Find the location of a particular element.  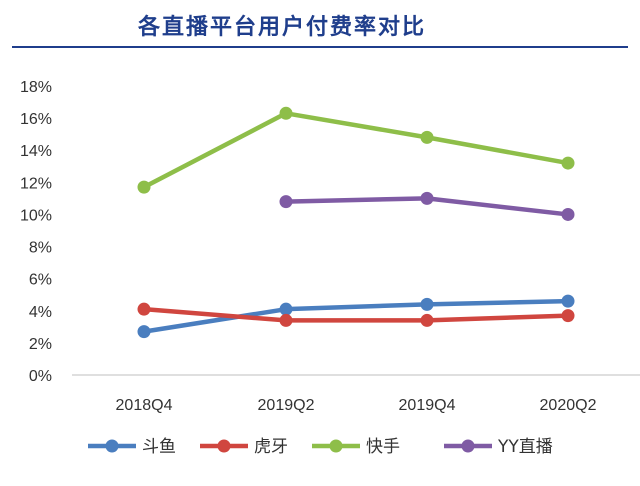

legend-label: 快手 is located at coordinates (383, 447).